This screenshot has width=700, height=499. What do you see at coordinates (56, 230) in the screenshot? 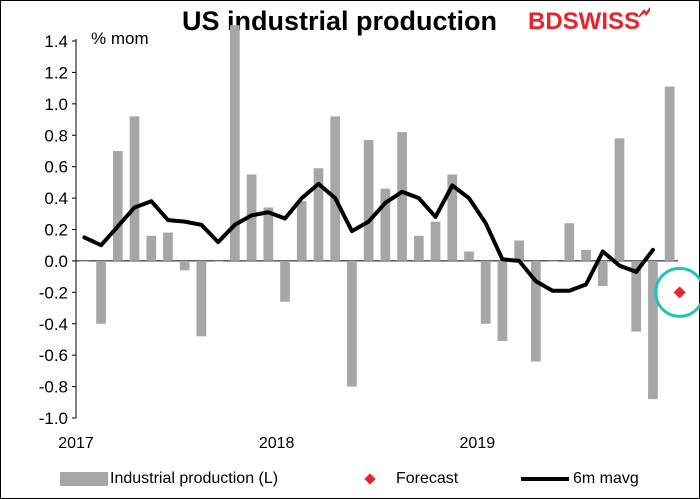
I see `y-tick-label: 0.2` at bounding box center [56, 230].